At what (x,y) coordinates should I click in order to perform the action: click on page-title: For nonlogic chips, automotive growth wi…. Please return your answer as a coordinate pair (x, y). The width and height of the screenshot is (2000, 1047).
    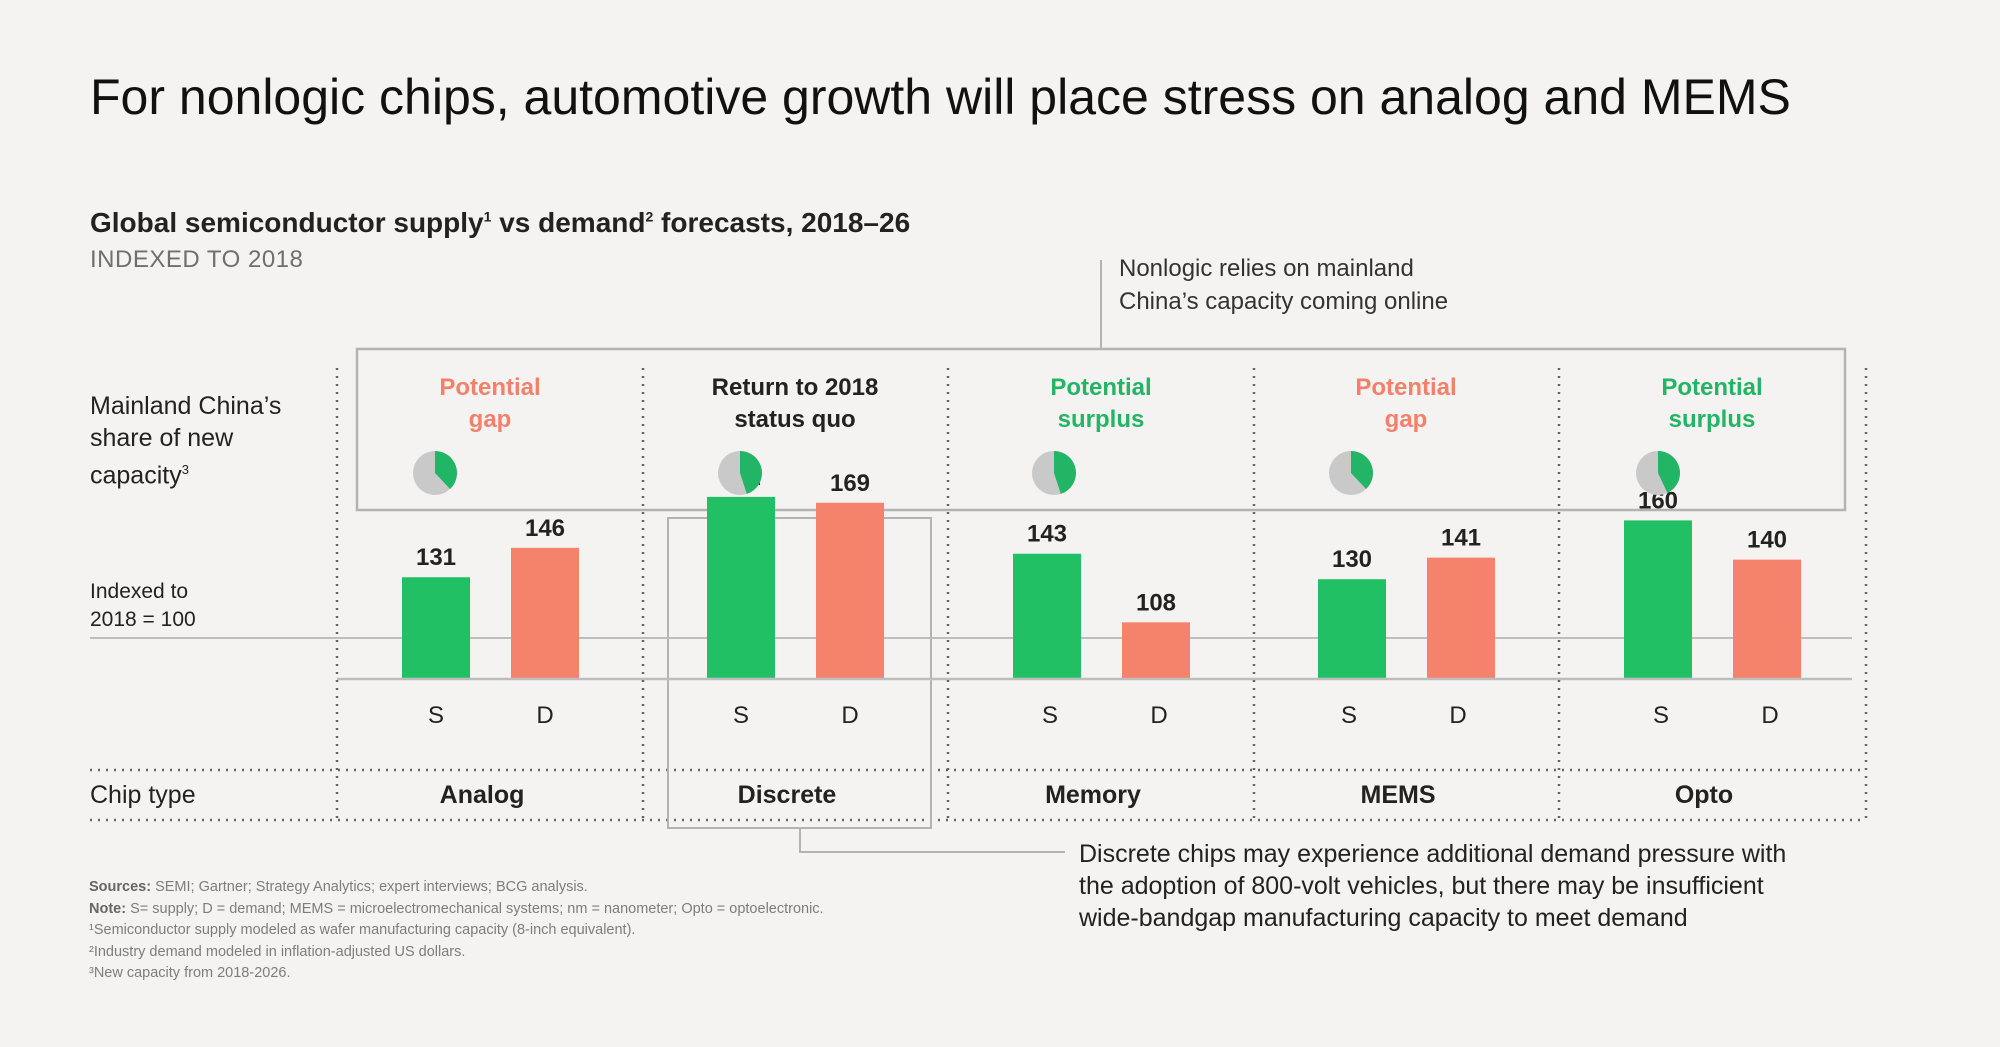
    Looking at the image, I should click on (940, 97).